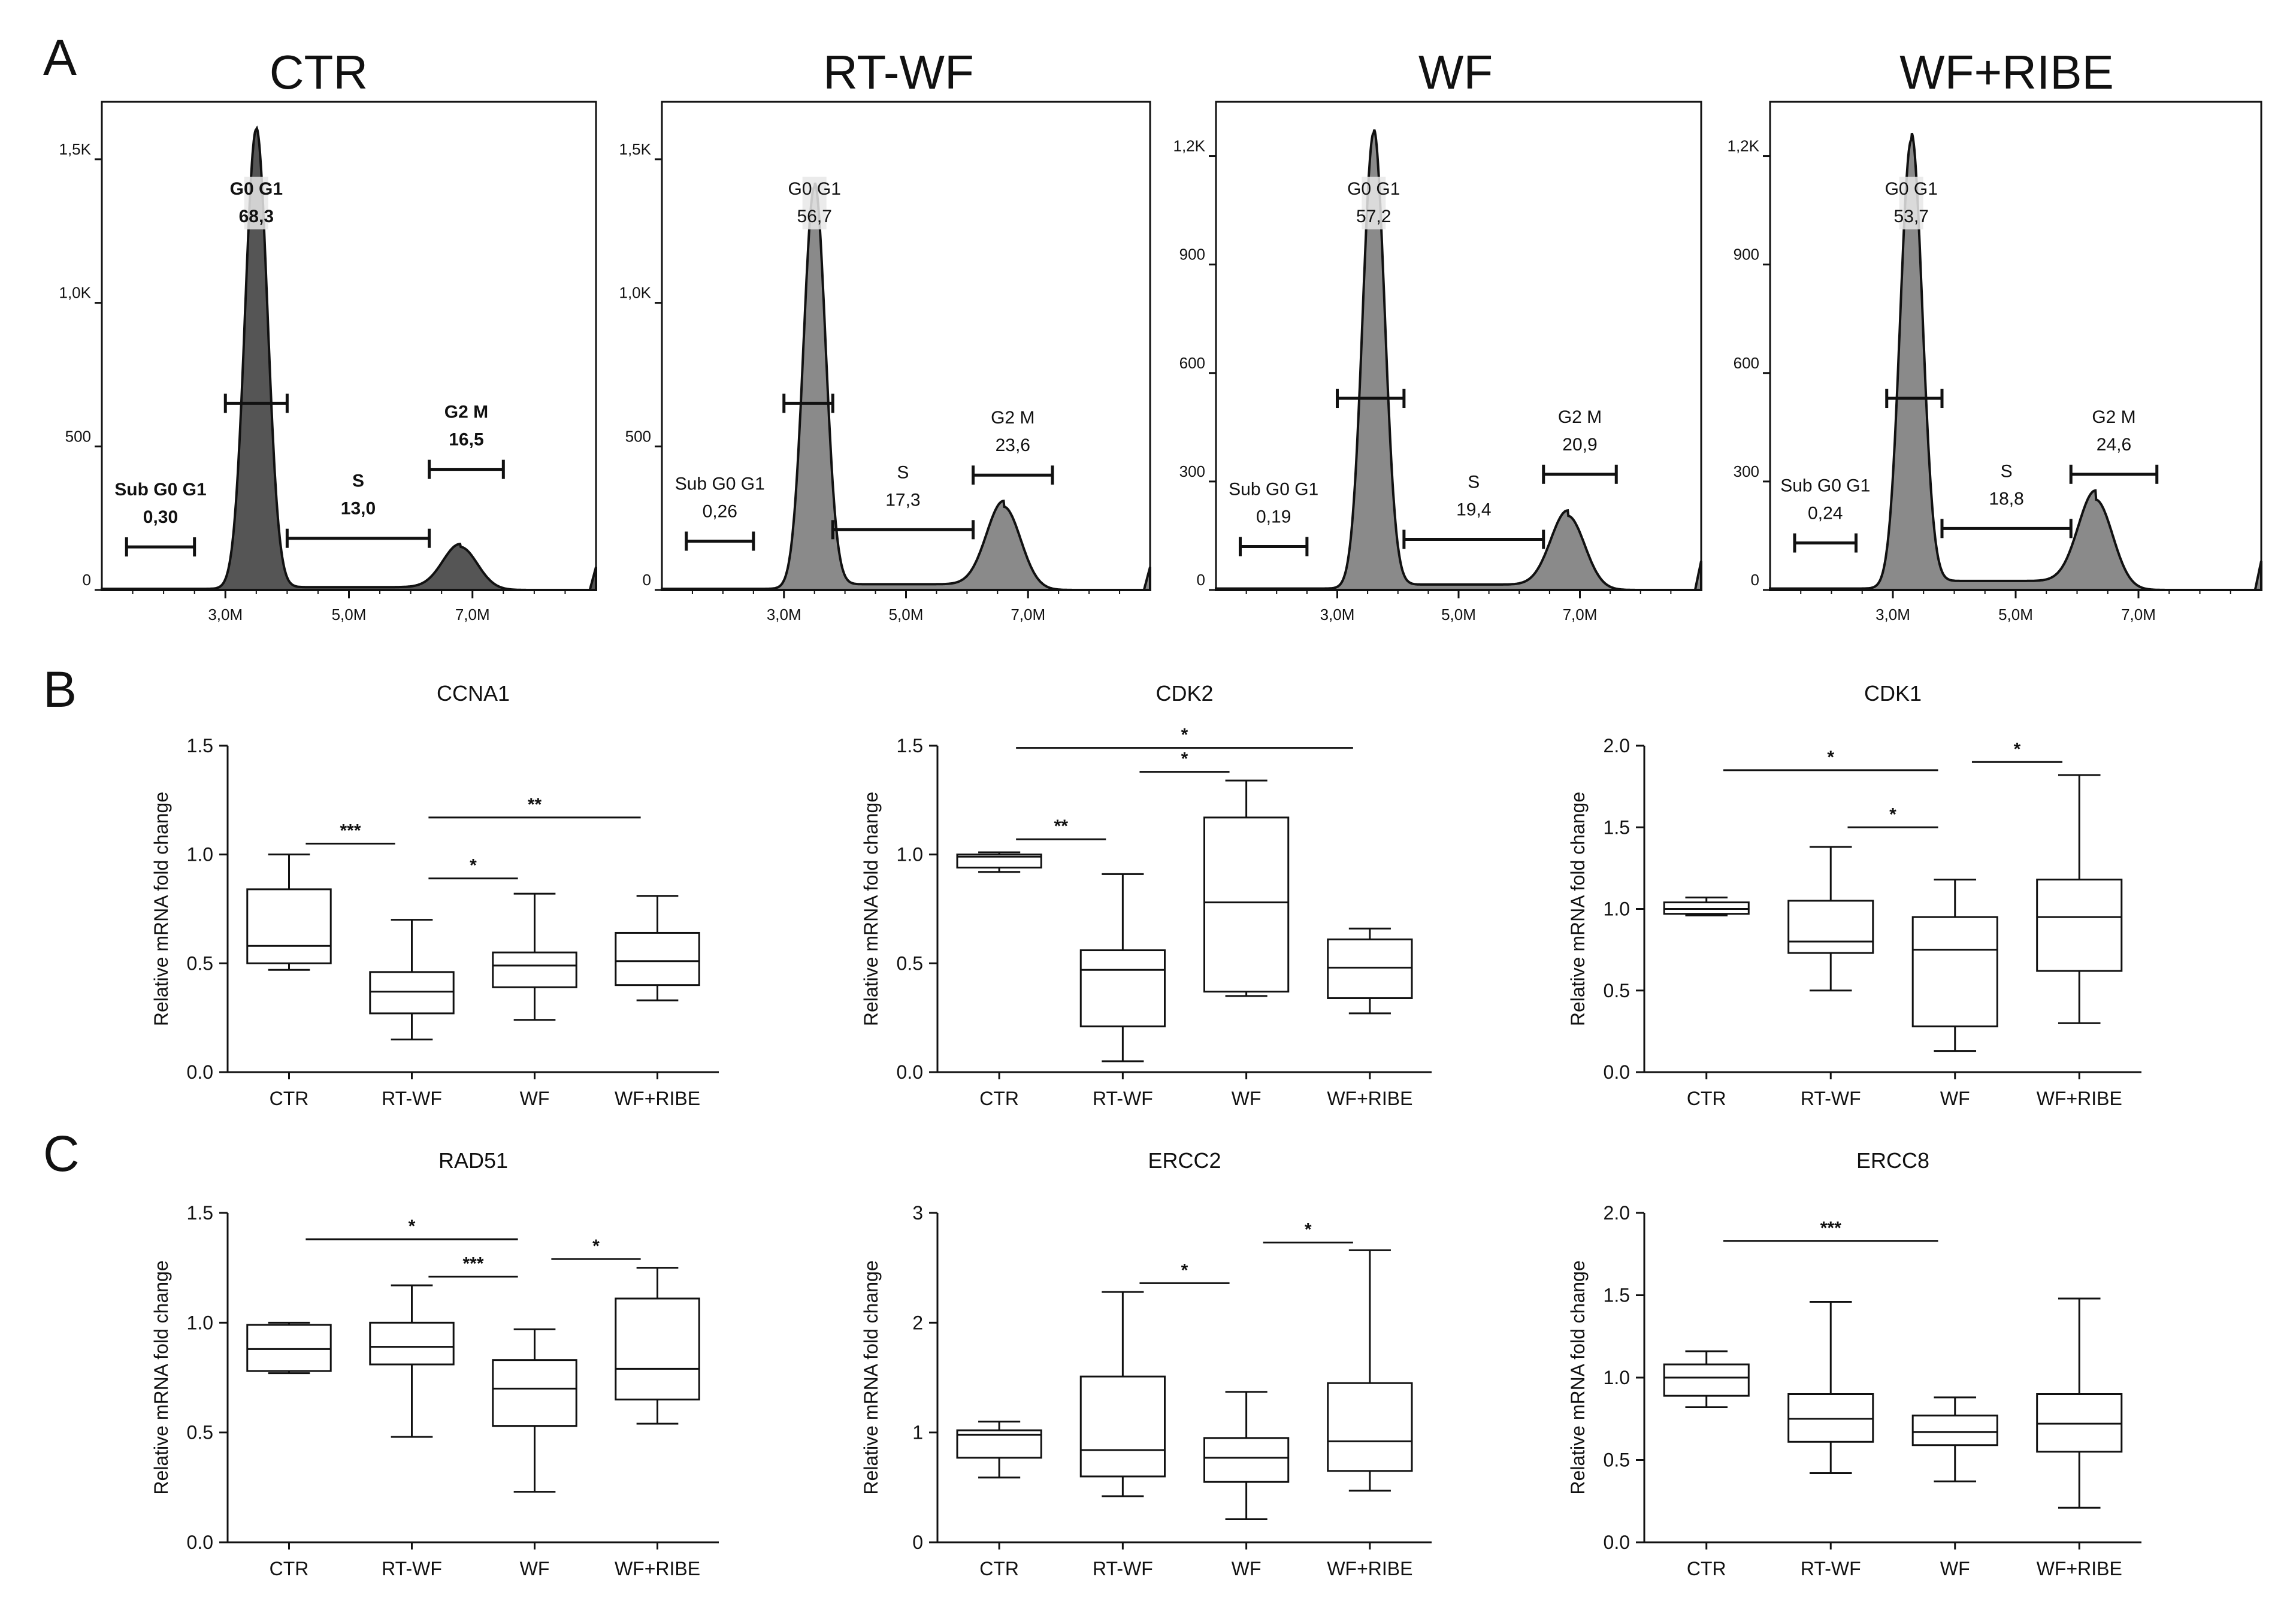 The image size is (2296, 1604). What do you see at coordinates (1893, 694) in the screenshot?
I see `boxplot-title: CDK1` at bounding box center [1893, 694].